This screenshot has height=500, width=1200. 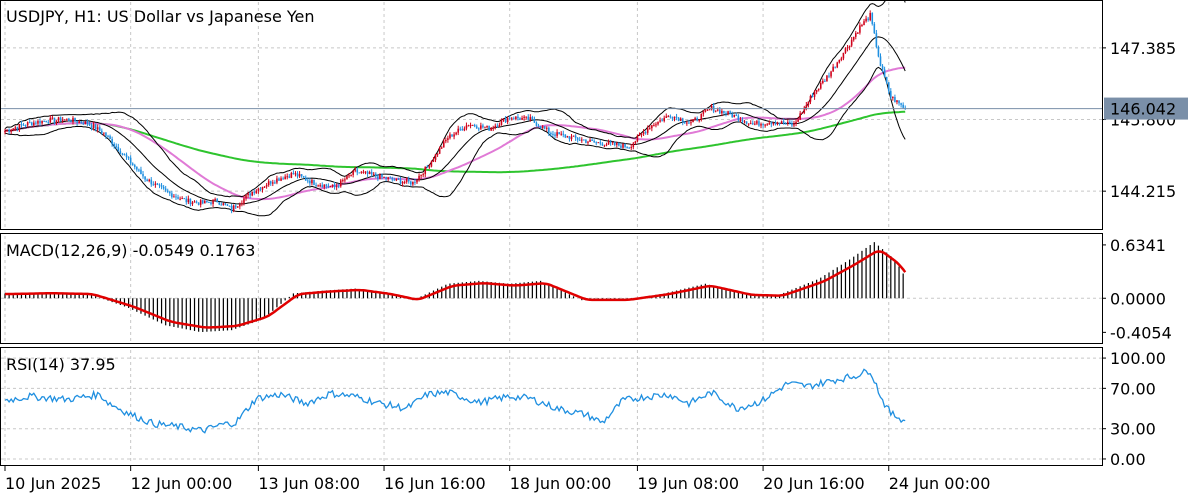 I want to click on price-axis-label: 147.385, so click(x=1143, y=48).